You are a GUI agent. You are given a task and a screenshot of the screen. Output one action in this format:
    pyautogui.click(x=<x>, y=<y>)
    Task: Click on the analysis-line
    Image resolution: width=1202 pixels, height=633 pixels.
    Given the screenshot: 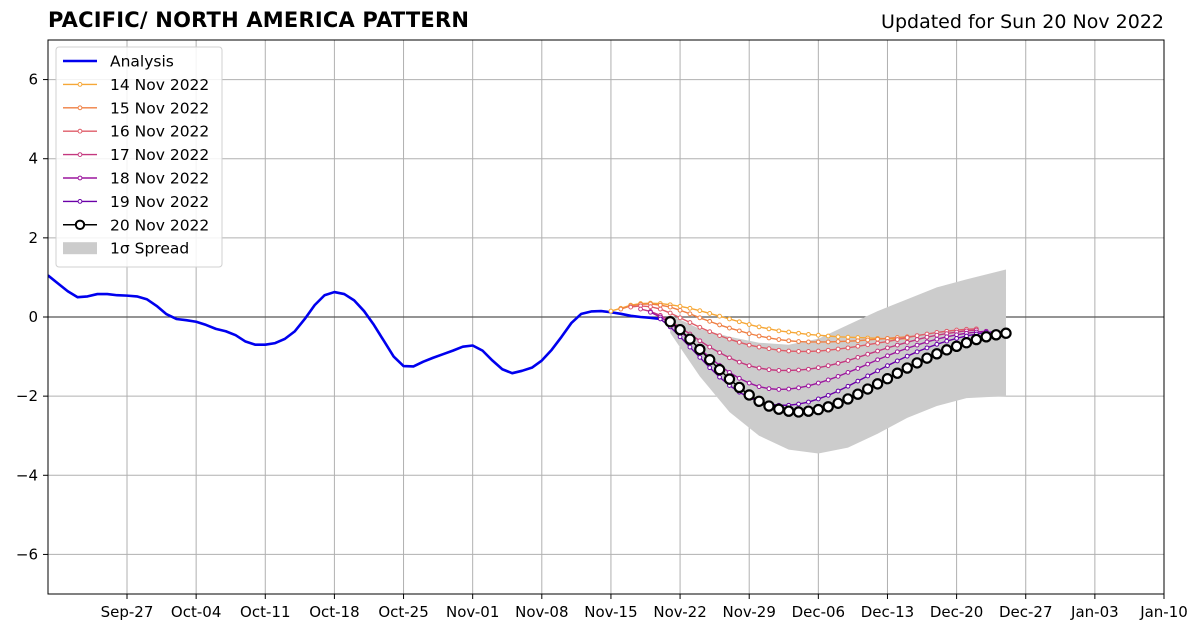 What is the action you would take?
    pyautogui.click(x=354, y=324)
    